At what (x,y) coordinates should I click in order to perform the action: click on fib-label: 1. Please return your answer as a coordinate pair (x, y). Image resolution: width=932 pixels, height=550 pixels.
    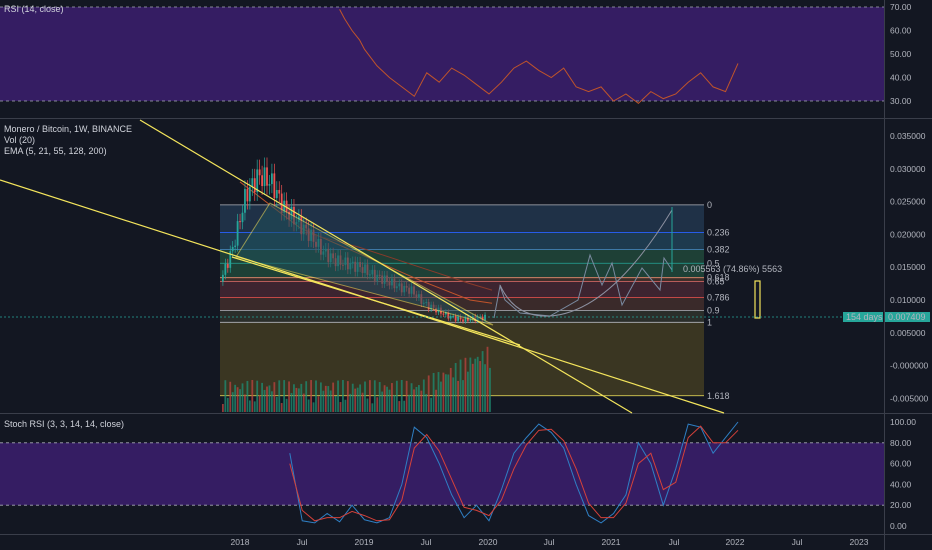
    Looking at the image, I should click on (709, 322).